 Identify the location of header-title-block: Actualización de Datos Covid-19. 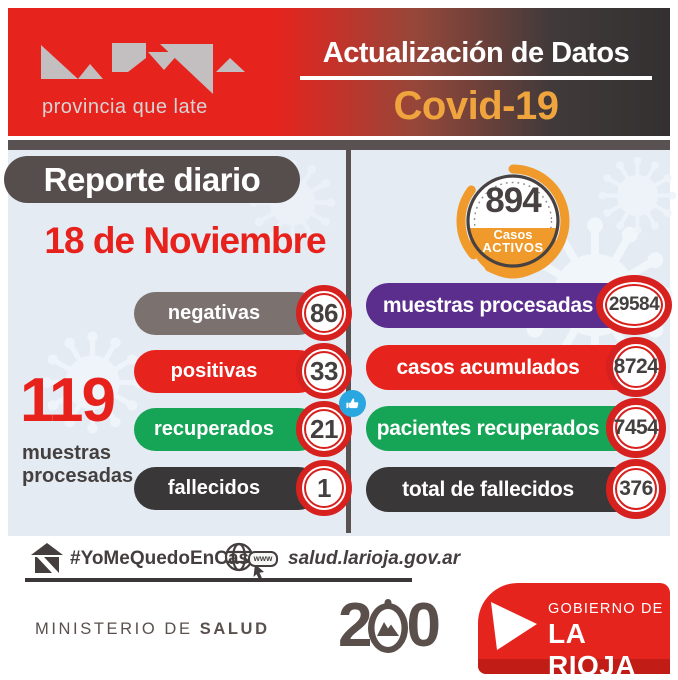
(476, 81).